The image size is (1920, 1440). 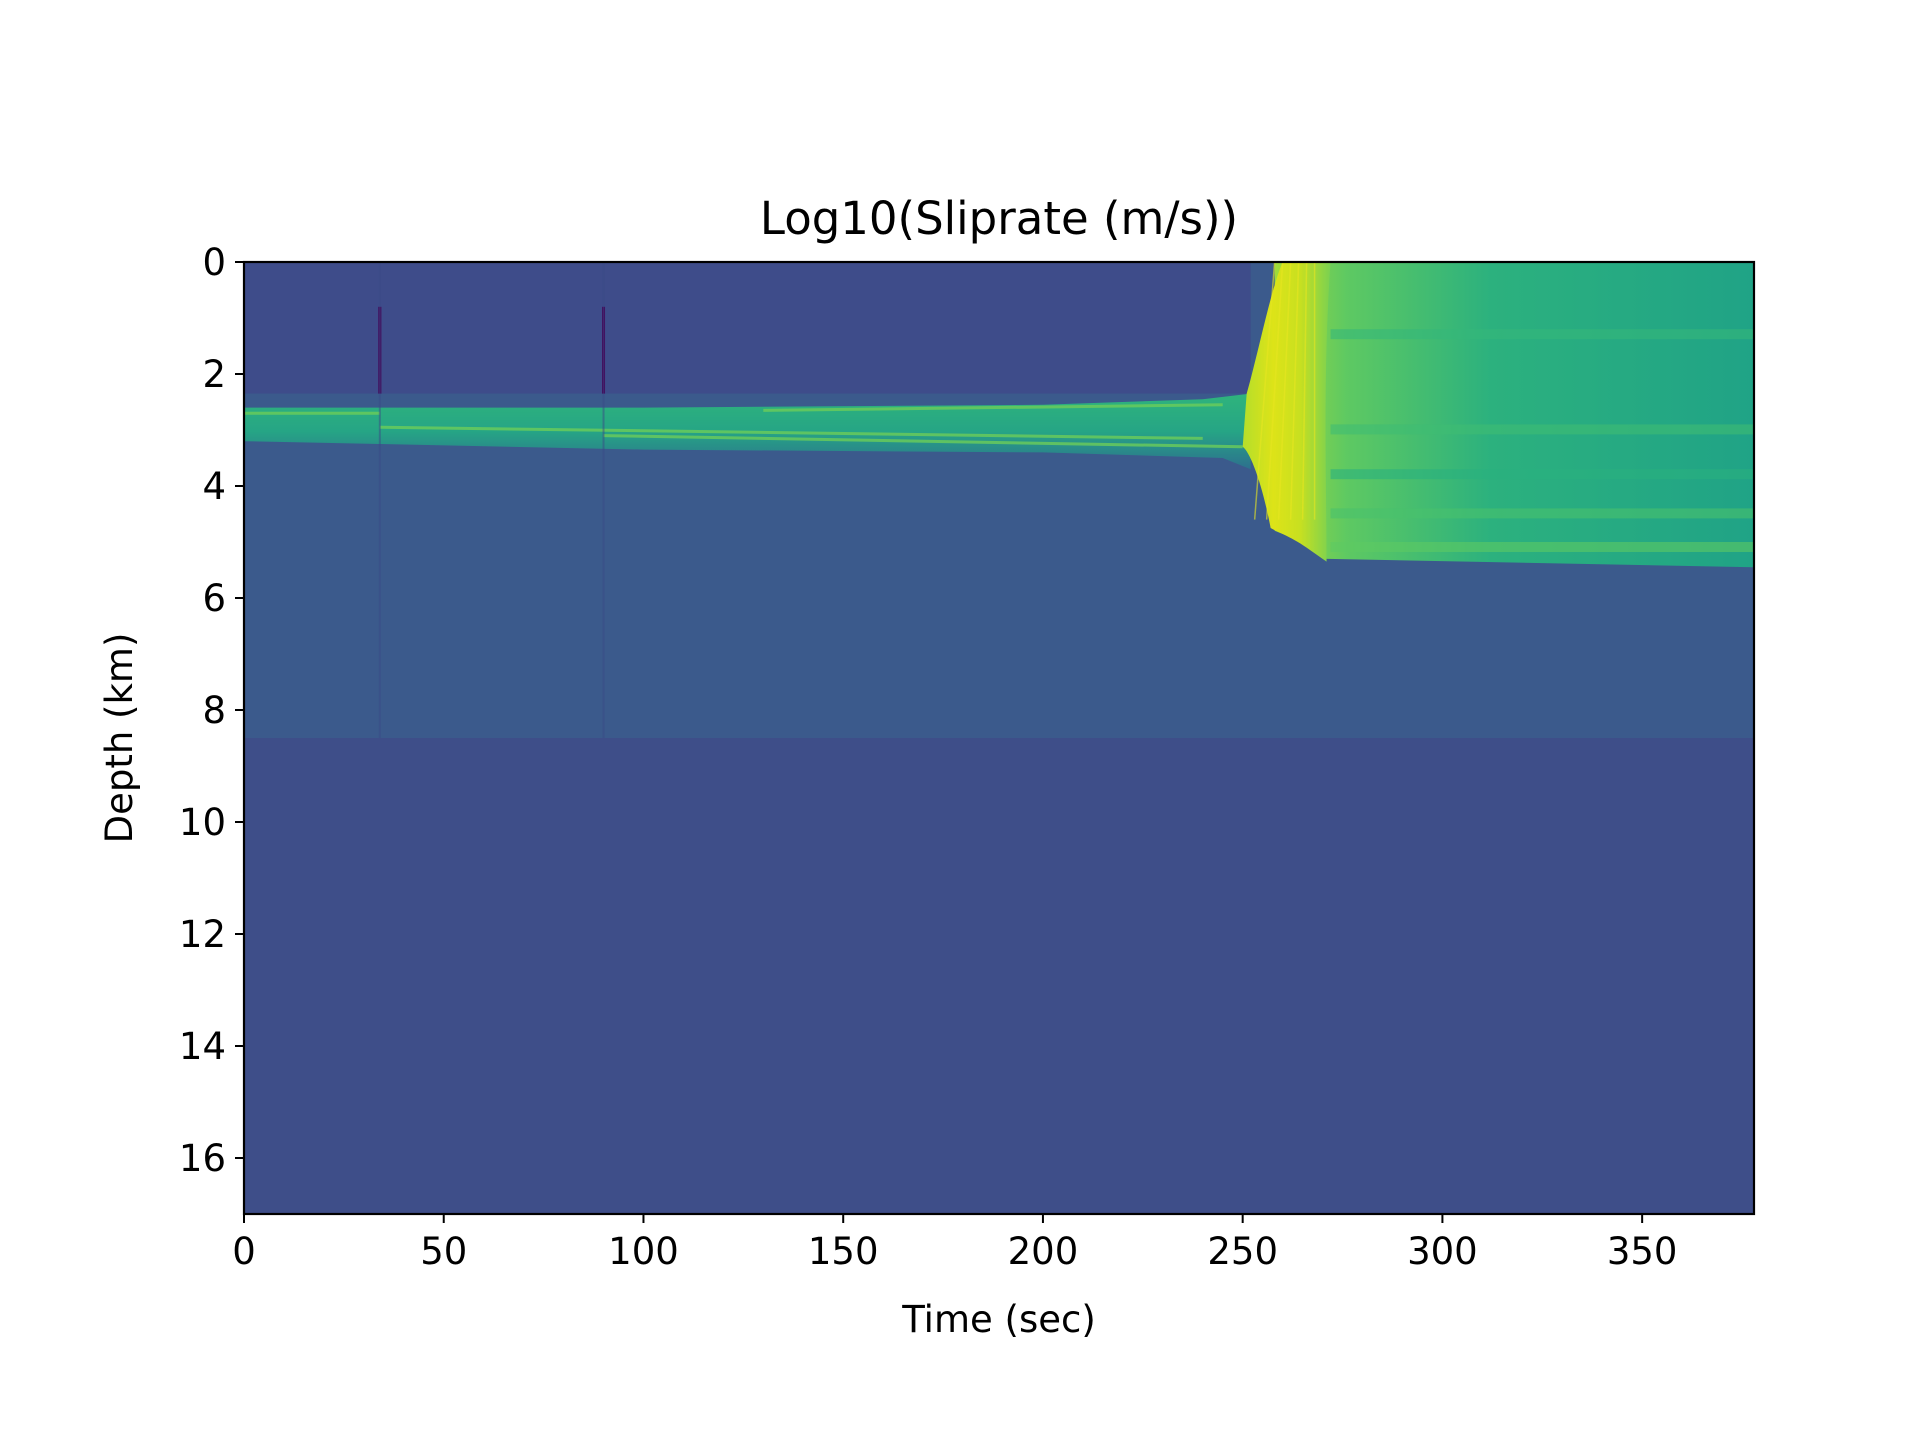 I want to click on rupture-front, so click(x=1286, y=412).